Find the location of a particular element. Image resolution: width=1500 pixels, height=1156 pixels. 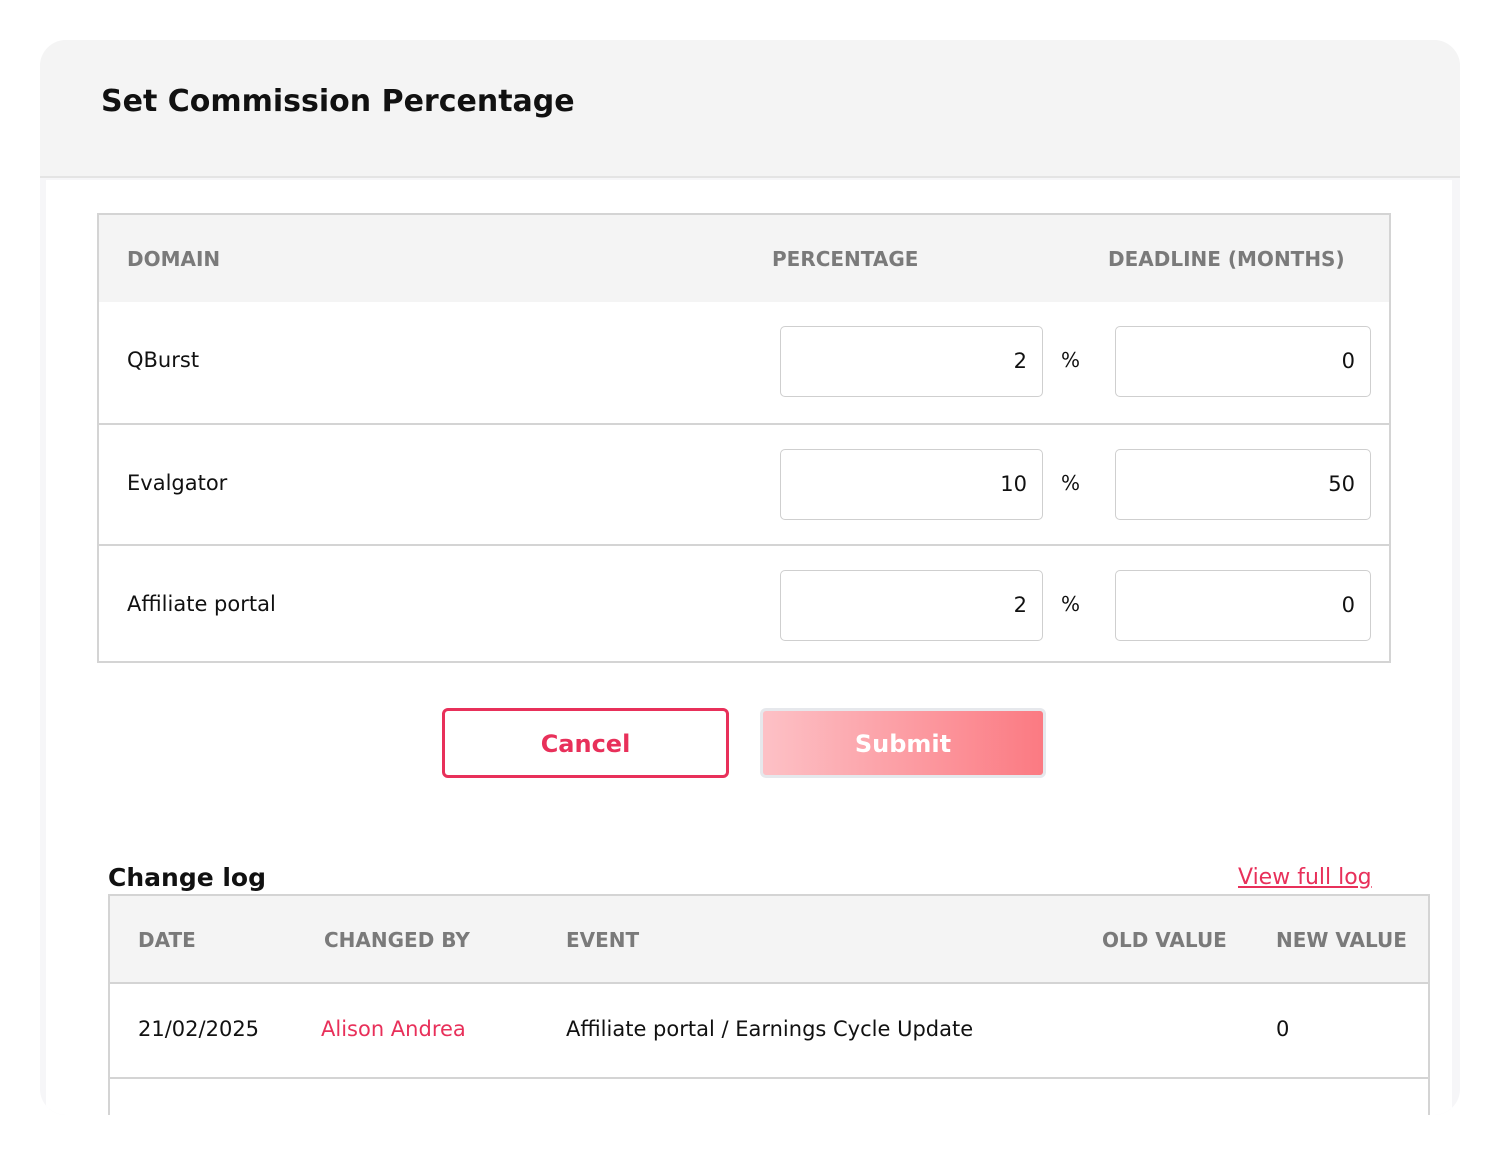

log-event: Affiliate portal / Earnings Cycle Update is located at coordinates (770, 1029).